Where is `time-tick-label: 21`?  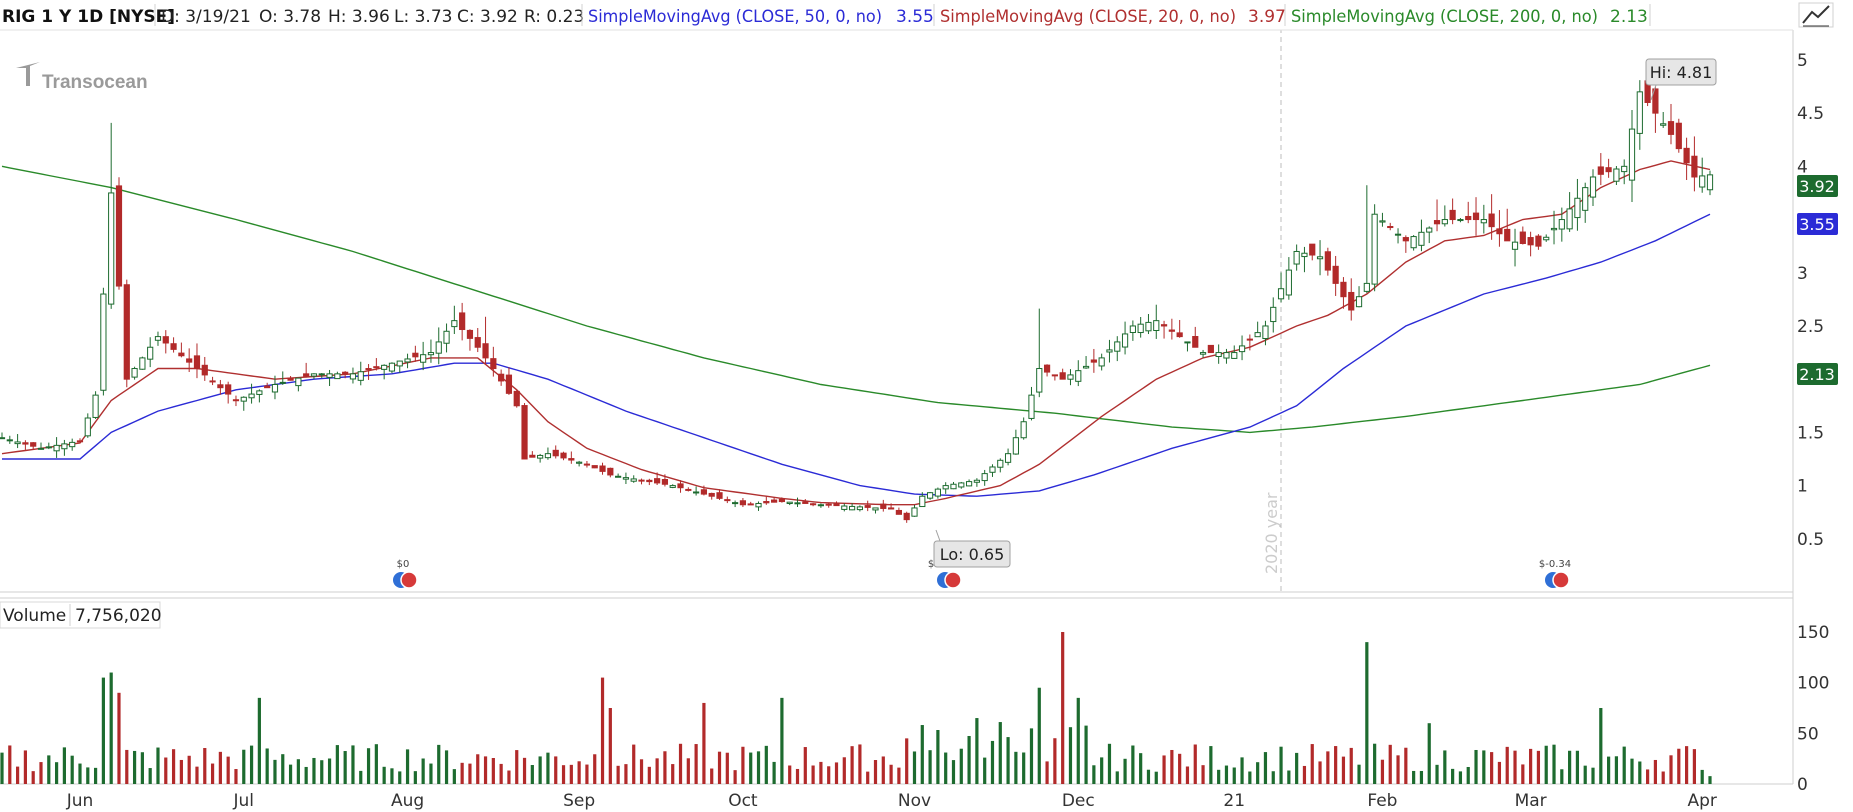
time-tick-label: 21 is located at coordinates (1234, 801).